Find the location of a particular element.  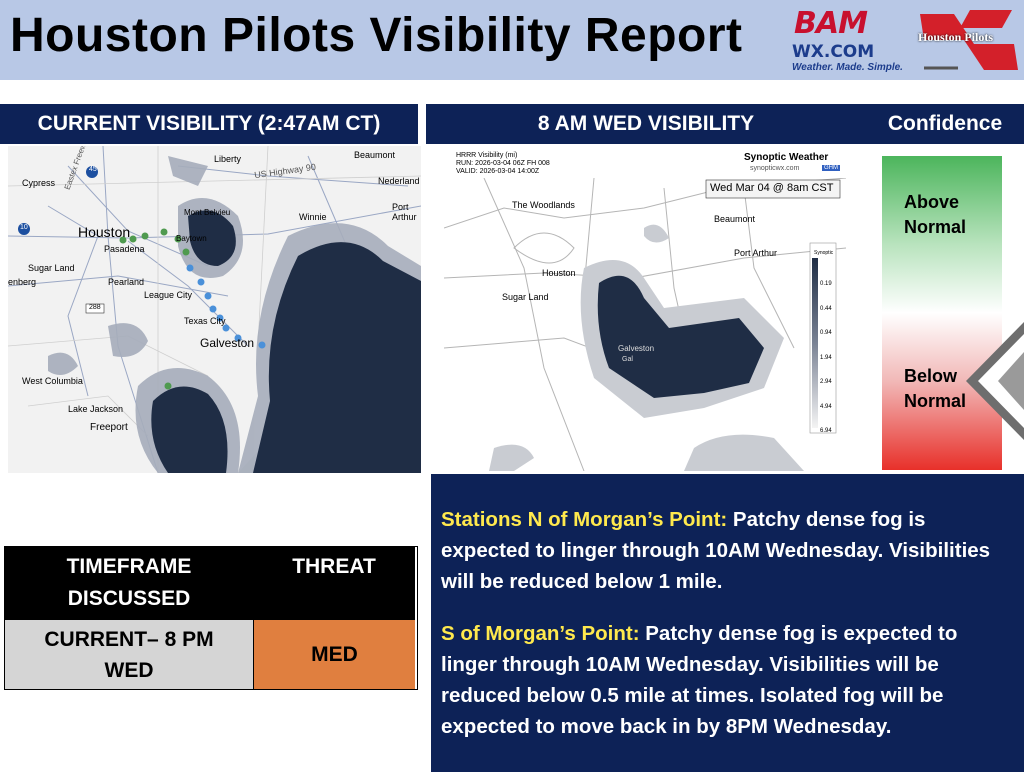

label-houston-forecast: Houston is located at coordinates (559, 273).